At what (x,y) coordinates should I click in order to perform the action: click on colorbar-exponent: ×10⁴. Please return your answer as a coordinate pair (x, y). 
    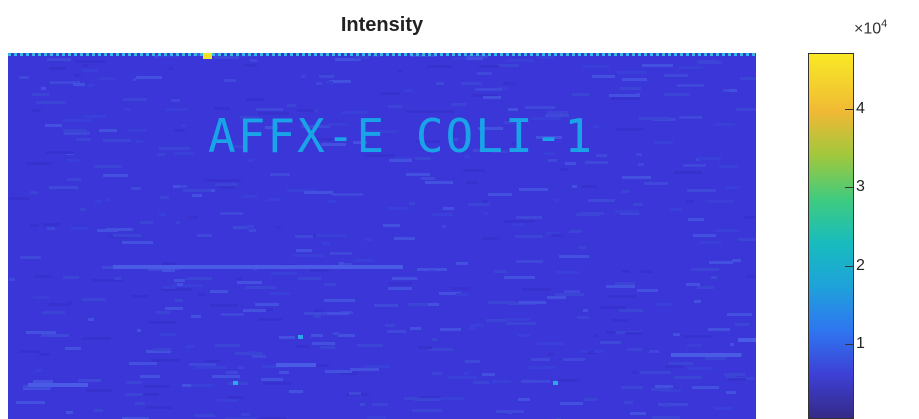
    Looking at the image, I should click on (870, 28).